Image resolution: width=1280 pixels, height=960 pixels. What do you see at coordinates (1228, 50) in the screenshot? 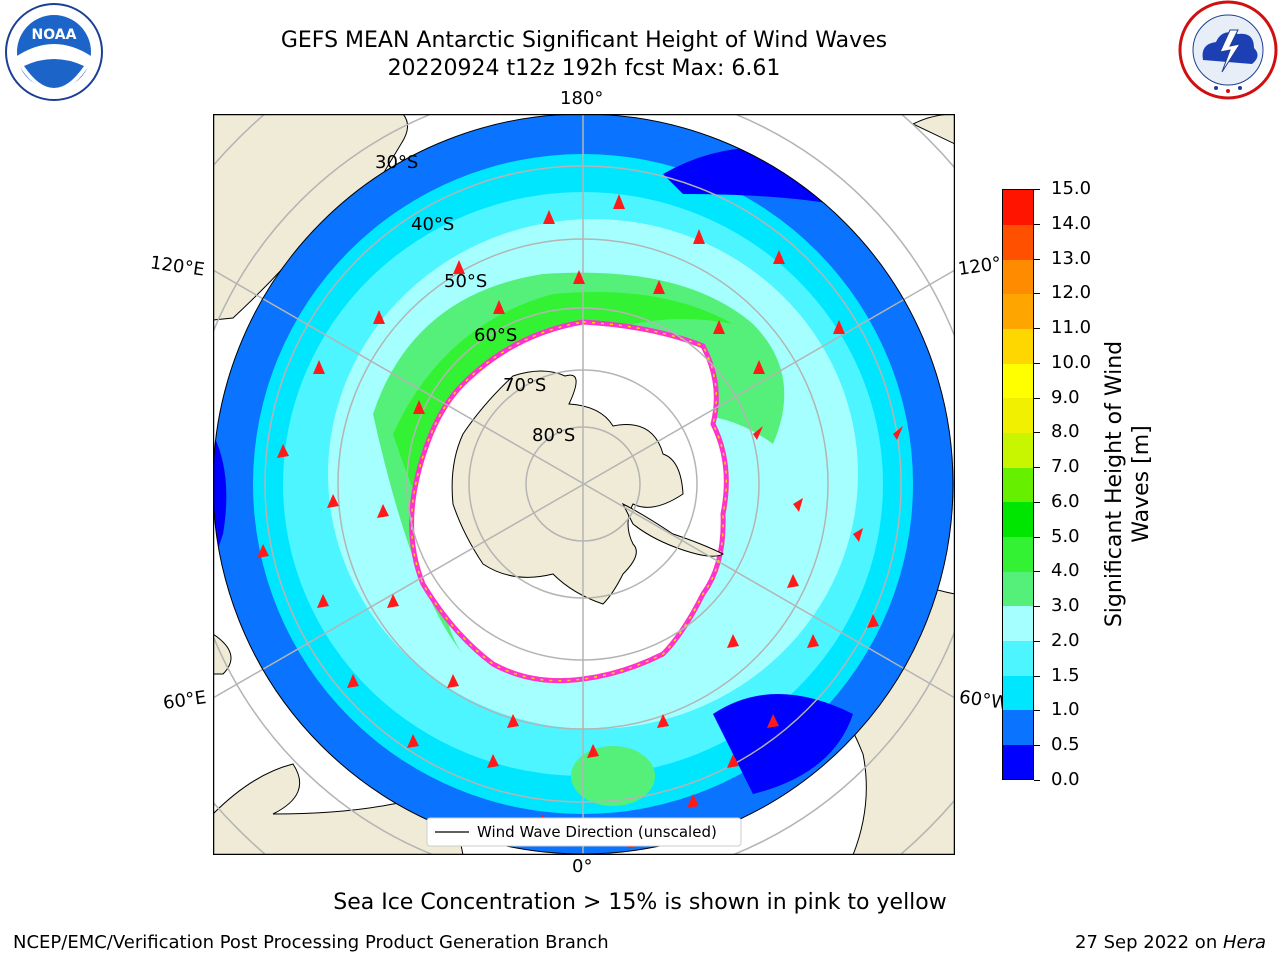
I see `national-weather-service-logo` at bounding box center [1228, 50].